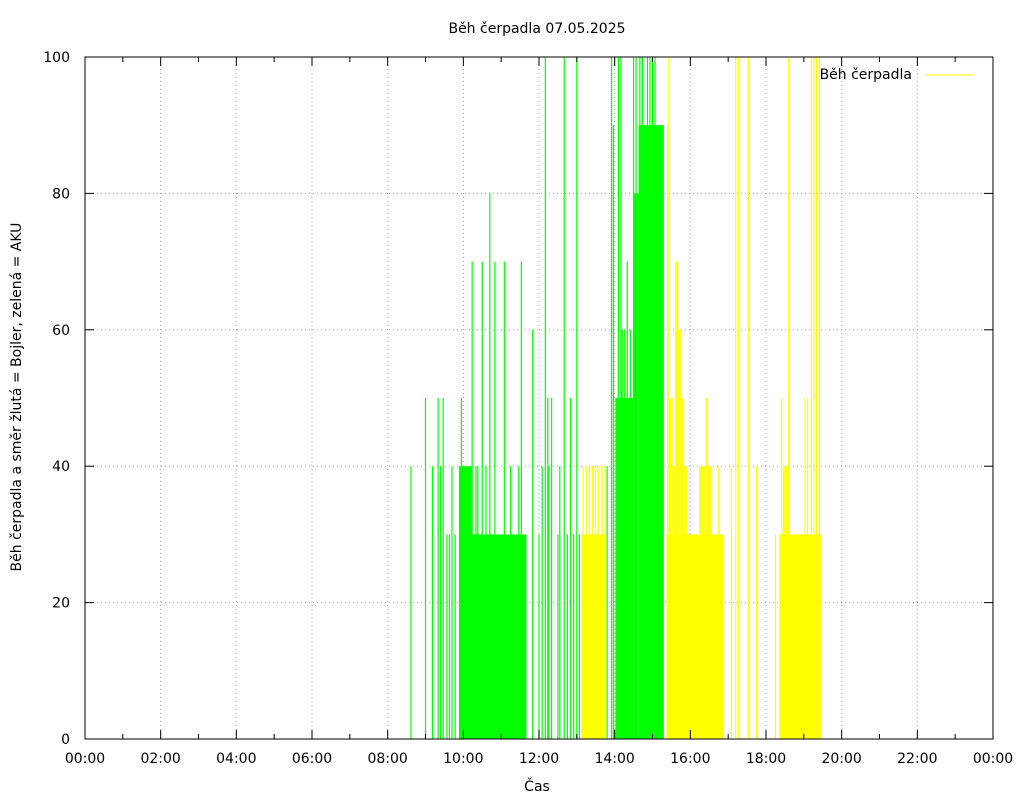 This screenshot has height=800, width=1024. What do you see at coordinates (312, 759) in the screenshot?
I see `x-tick-label: 06:00` at bounding box center [312, 759].